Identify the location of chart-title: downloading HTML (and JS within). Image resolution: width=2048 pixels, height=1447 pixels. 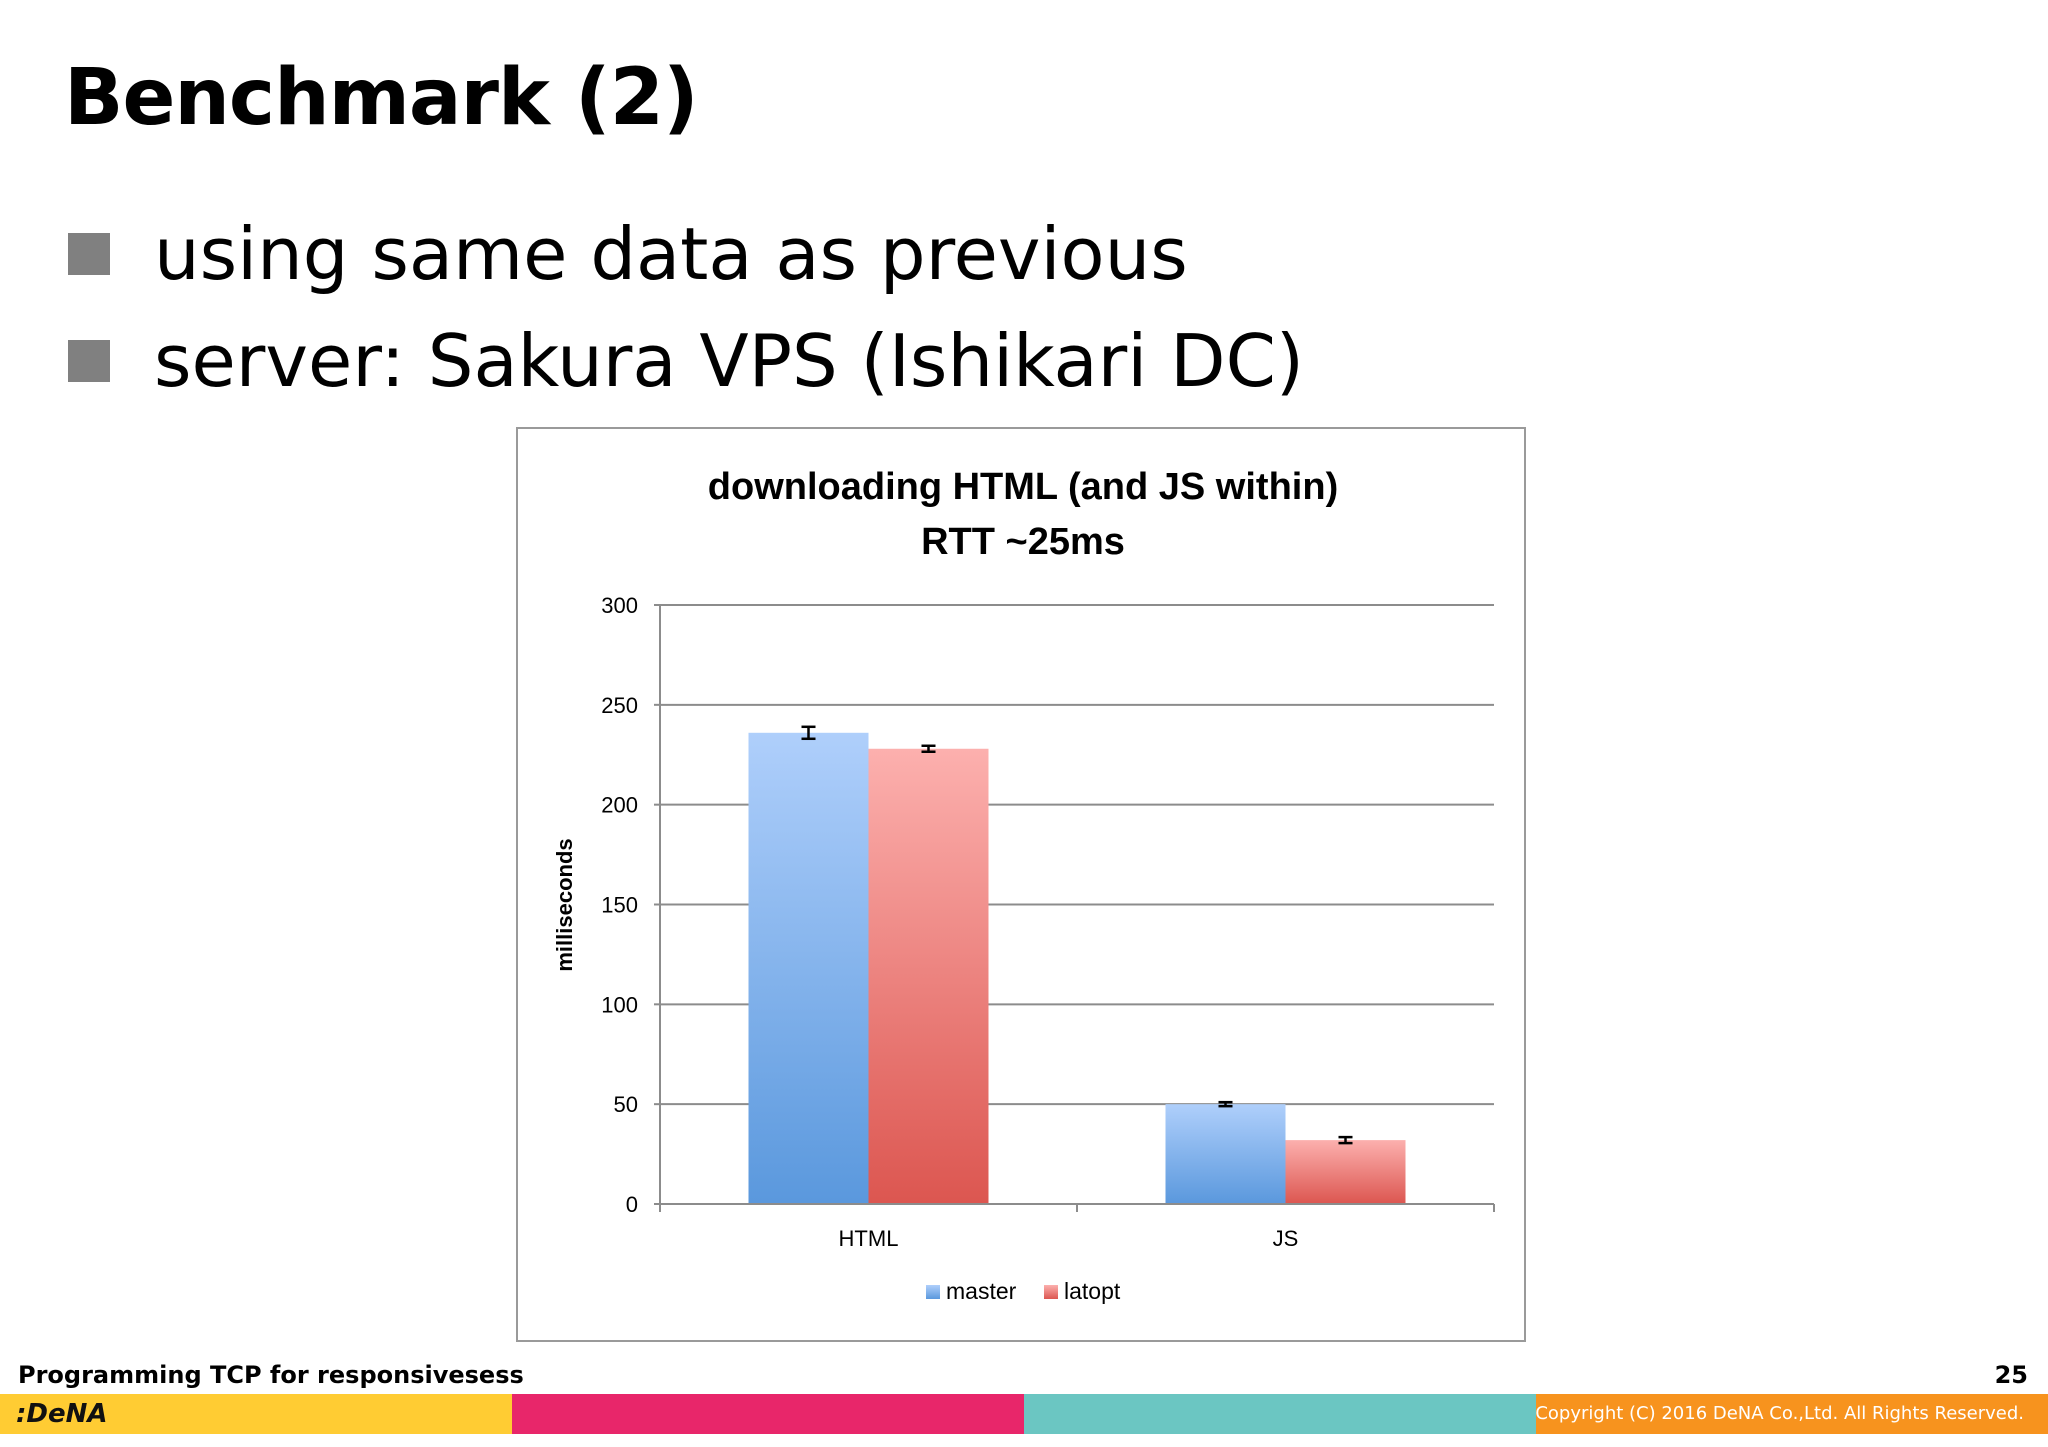
(1023, 487).